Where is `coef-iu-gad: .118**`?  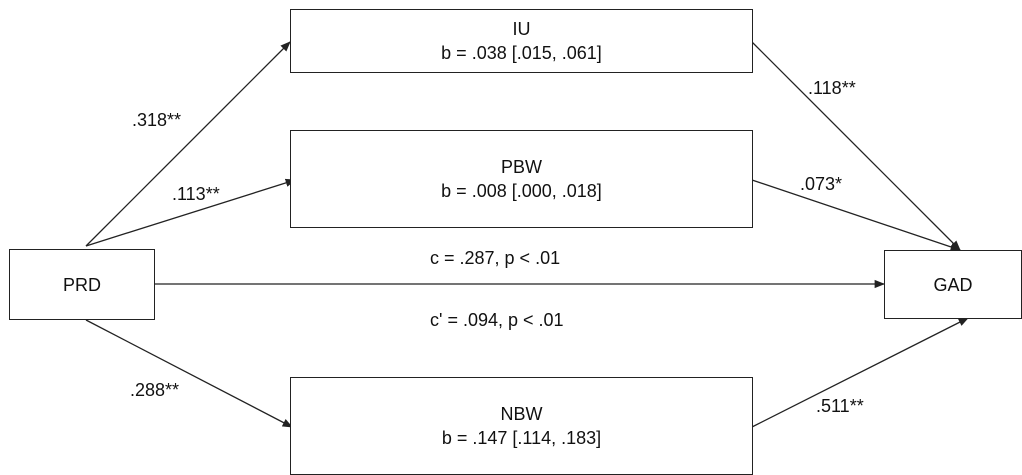
coef-iu-gad: .118** is located at coordinates (832, 88).